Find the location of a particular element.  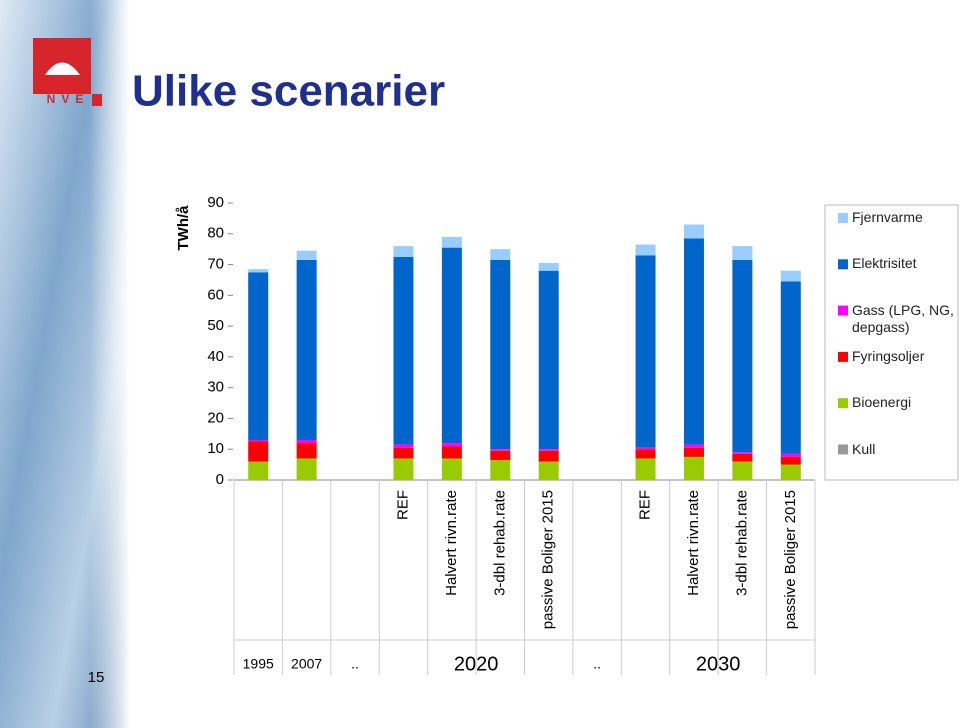

legend-box is located at coordinates (891, 342).